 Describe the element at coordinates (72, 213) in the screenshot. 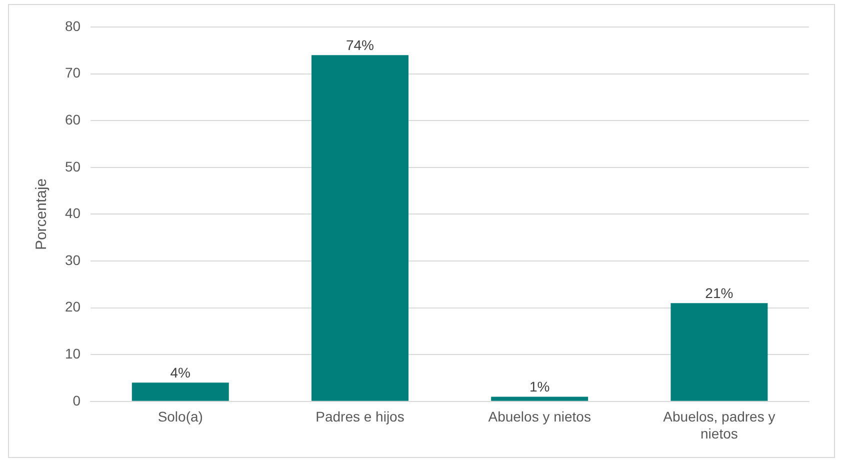

I see `y-tick-label: 40` at that location.